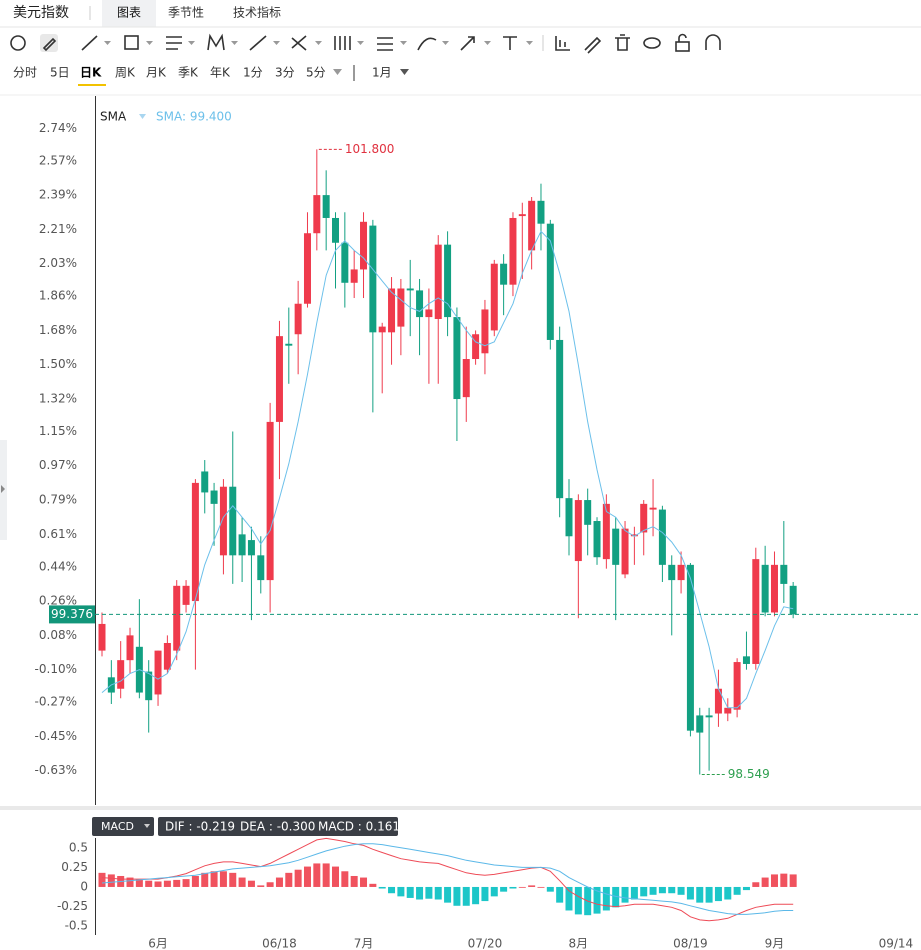 The width and height of the screenshot is (921, 950). Describe the element at coordinates (593, 45) in the screenshot. I see `icon-edit` at that location.